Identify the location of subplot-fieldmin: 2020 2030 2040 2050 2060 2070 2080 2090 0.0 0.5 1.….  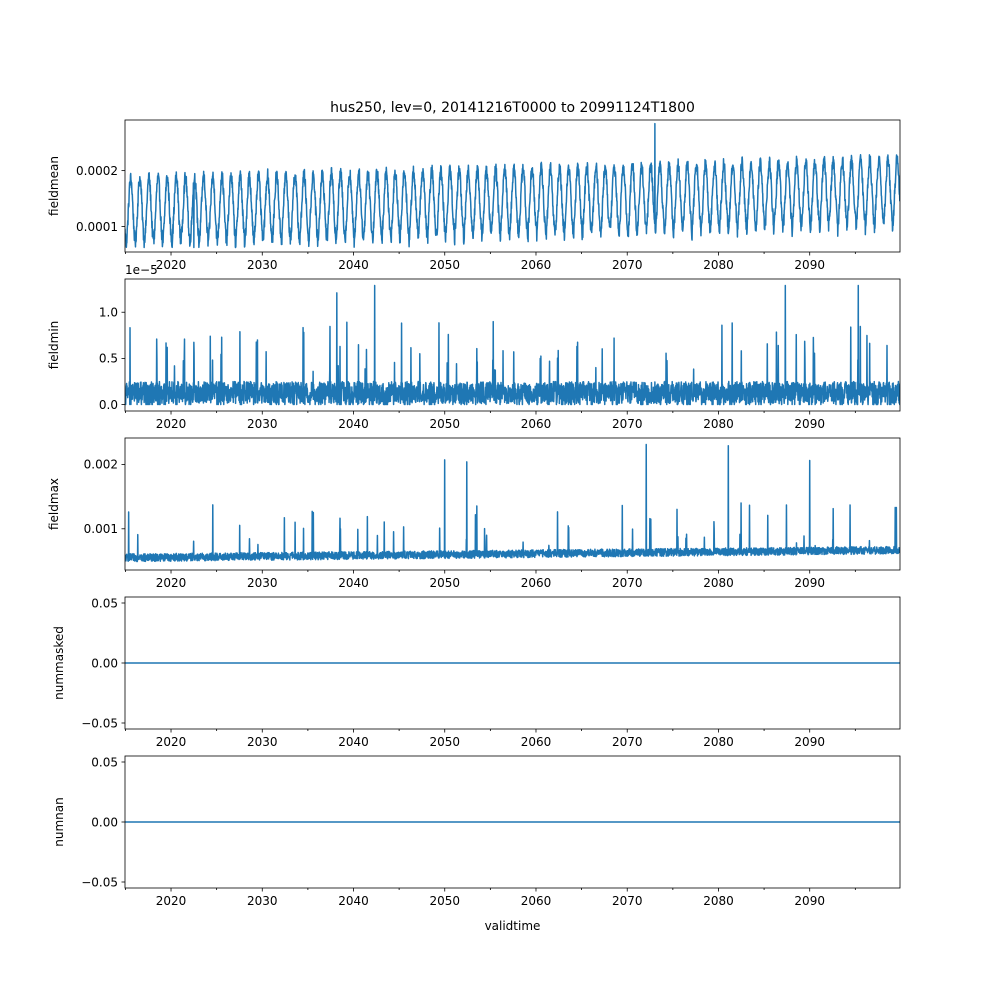
(474, 347).